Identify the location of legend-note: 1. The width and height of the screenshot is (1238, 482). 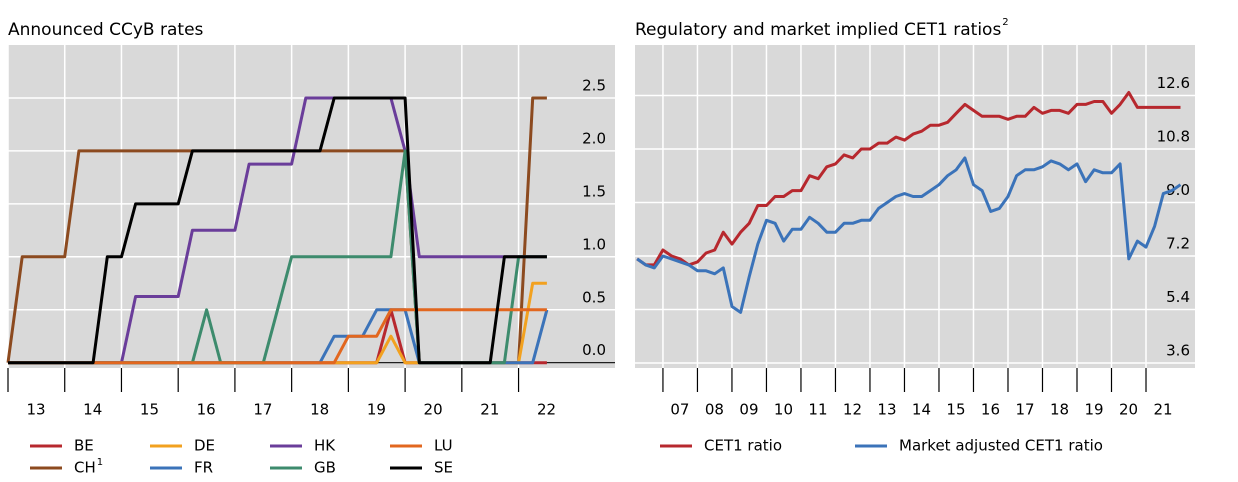
(100, 462).